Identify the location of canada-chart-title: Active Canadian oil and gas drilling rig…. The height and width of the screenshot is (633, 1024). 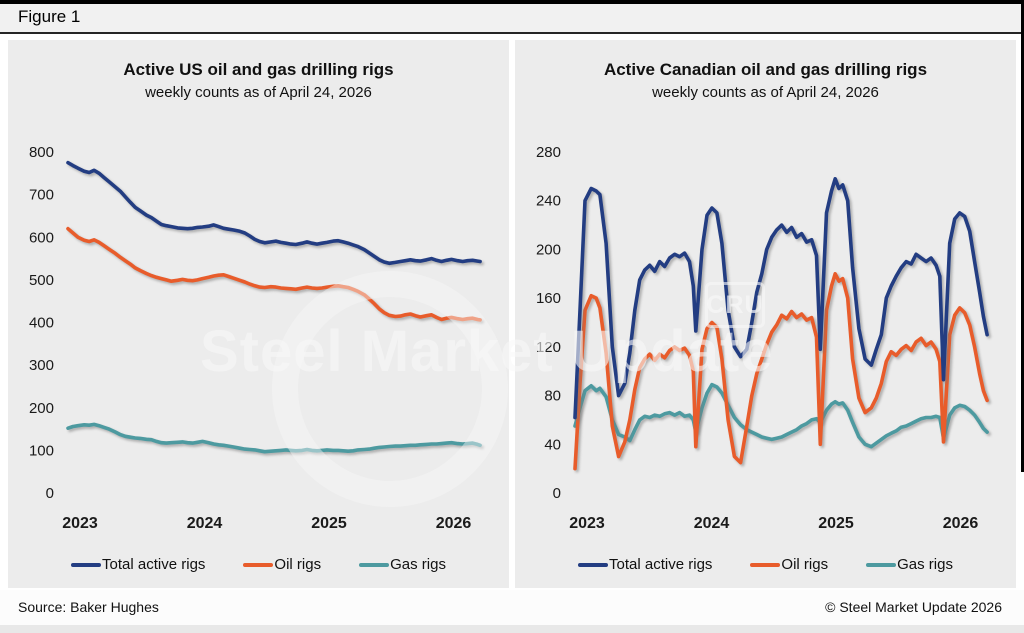
(765, 69).